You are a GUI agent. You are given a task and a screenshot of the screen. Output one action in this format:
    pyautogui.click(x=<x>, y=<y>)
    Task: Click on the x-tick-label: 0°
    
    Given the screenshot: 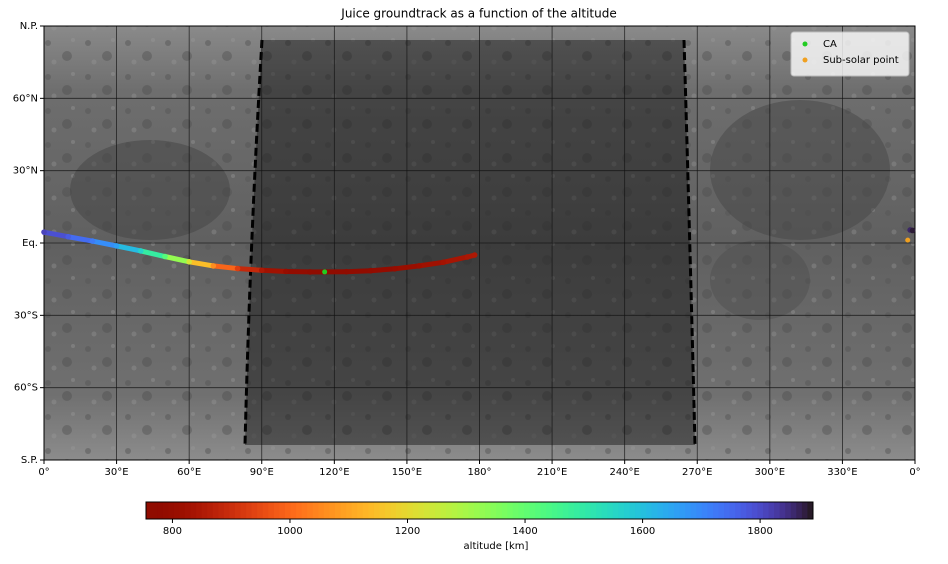 What is the action you would take?
    pyautogui.click(x=43, y=472)
    